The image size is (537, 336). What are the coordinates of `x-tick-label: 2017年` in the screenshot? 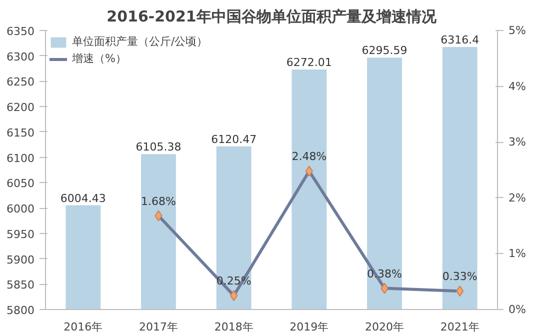 It's located at (158, 327).